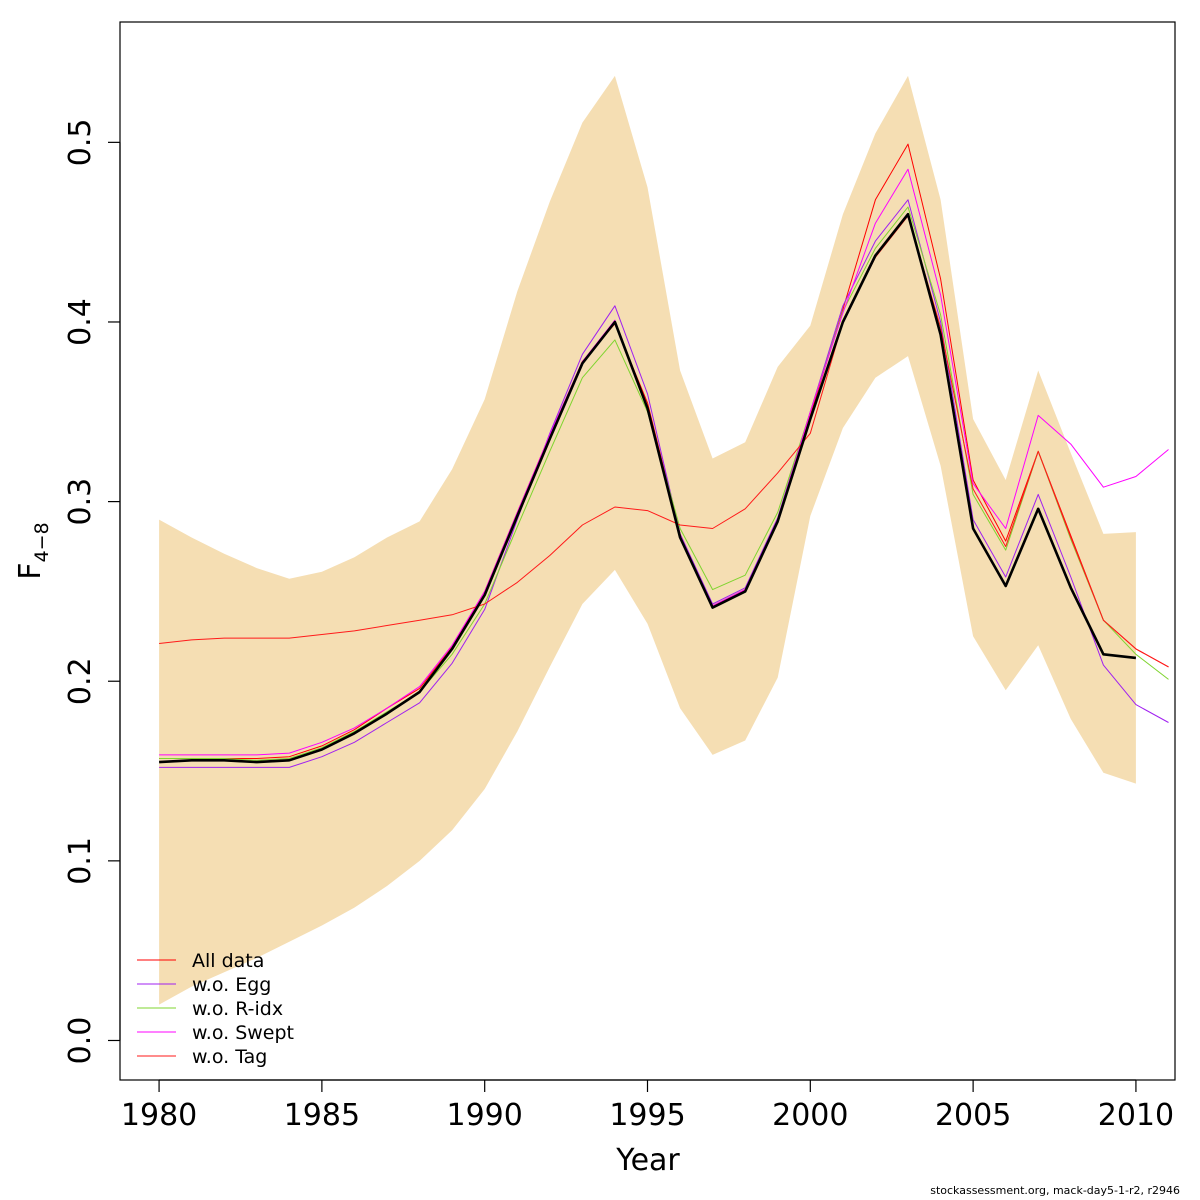 The height and width of the screenshot is (1200, 1200). Describe the element at coordinates (159, 1115) in the screenshot. I see `x-tick-label: 1980` at that location.